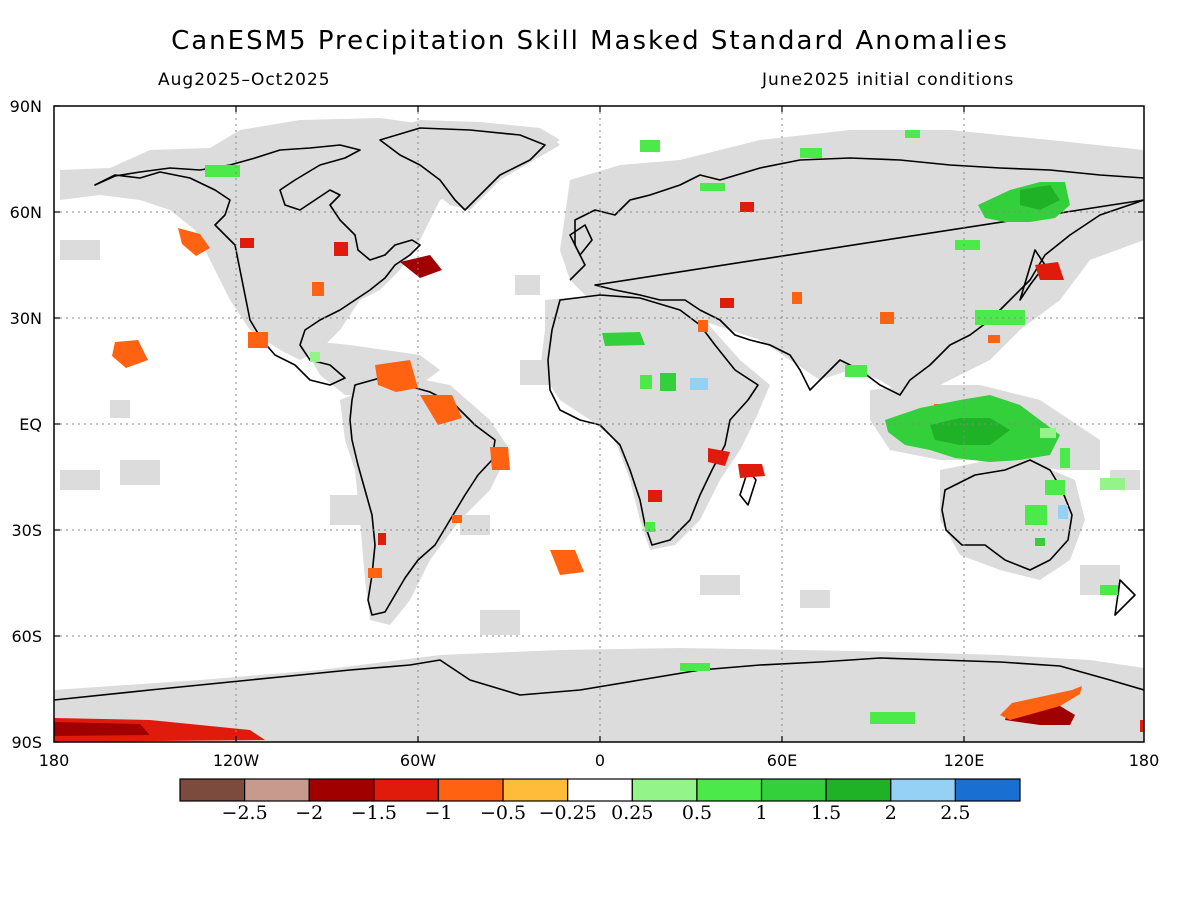  Describe the element at coordinates (581, 240) in the screenshot. I see `coast-uk` at that location.